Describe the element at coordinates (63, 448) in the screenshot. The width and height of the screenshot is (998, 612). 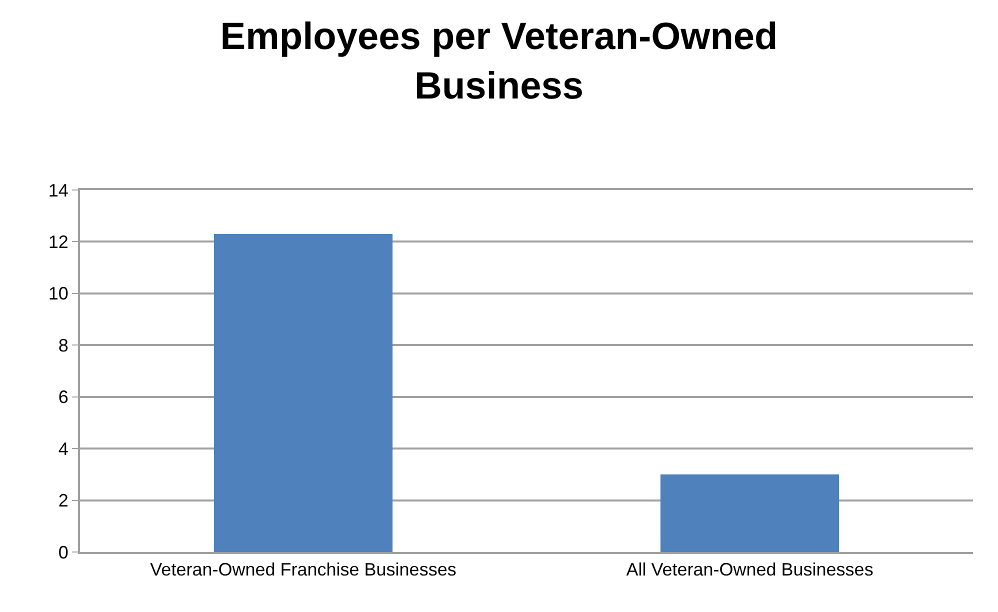
I see `y-tick-label: 4` at that location.